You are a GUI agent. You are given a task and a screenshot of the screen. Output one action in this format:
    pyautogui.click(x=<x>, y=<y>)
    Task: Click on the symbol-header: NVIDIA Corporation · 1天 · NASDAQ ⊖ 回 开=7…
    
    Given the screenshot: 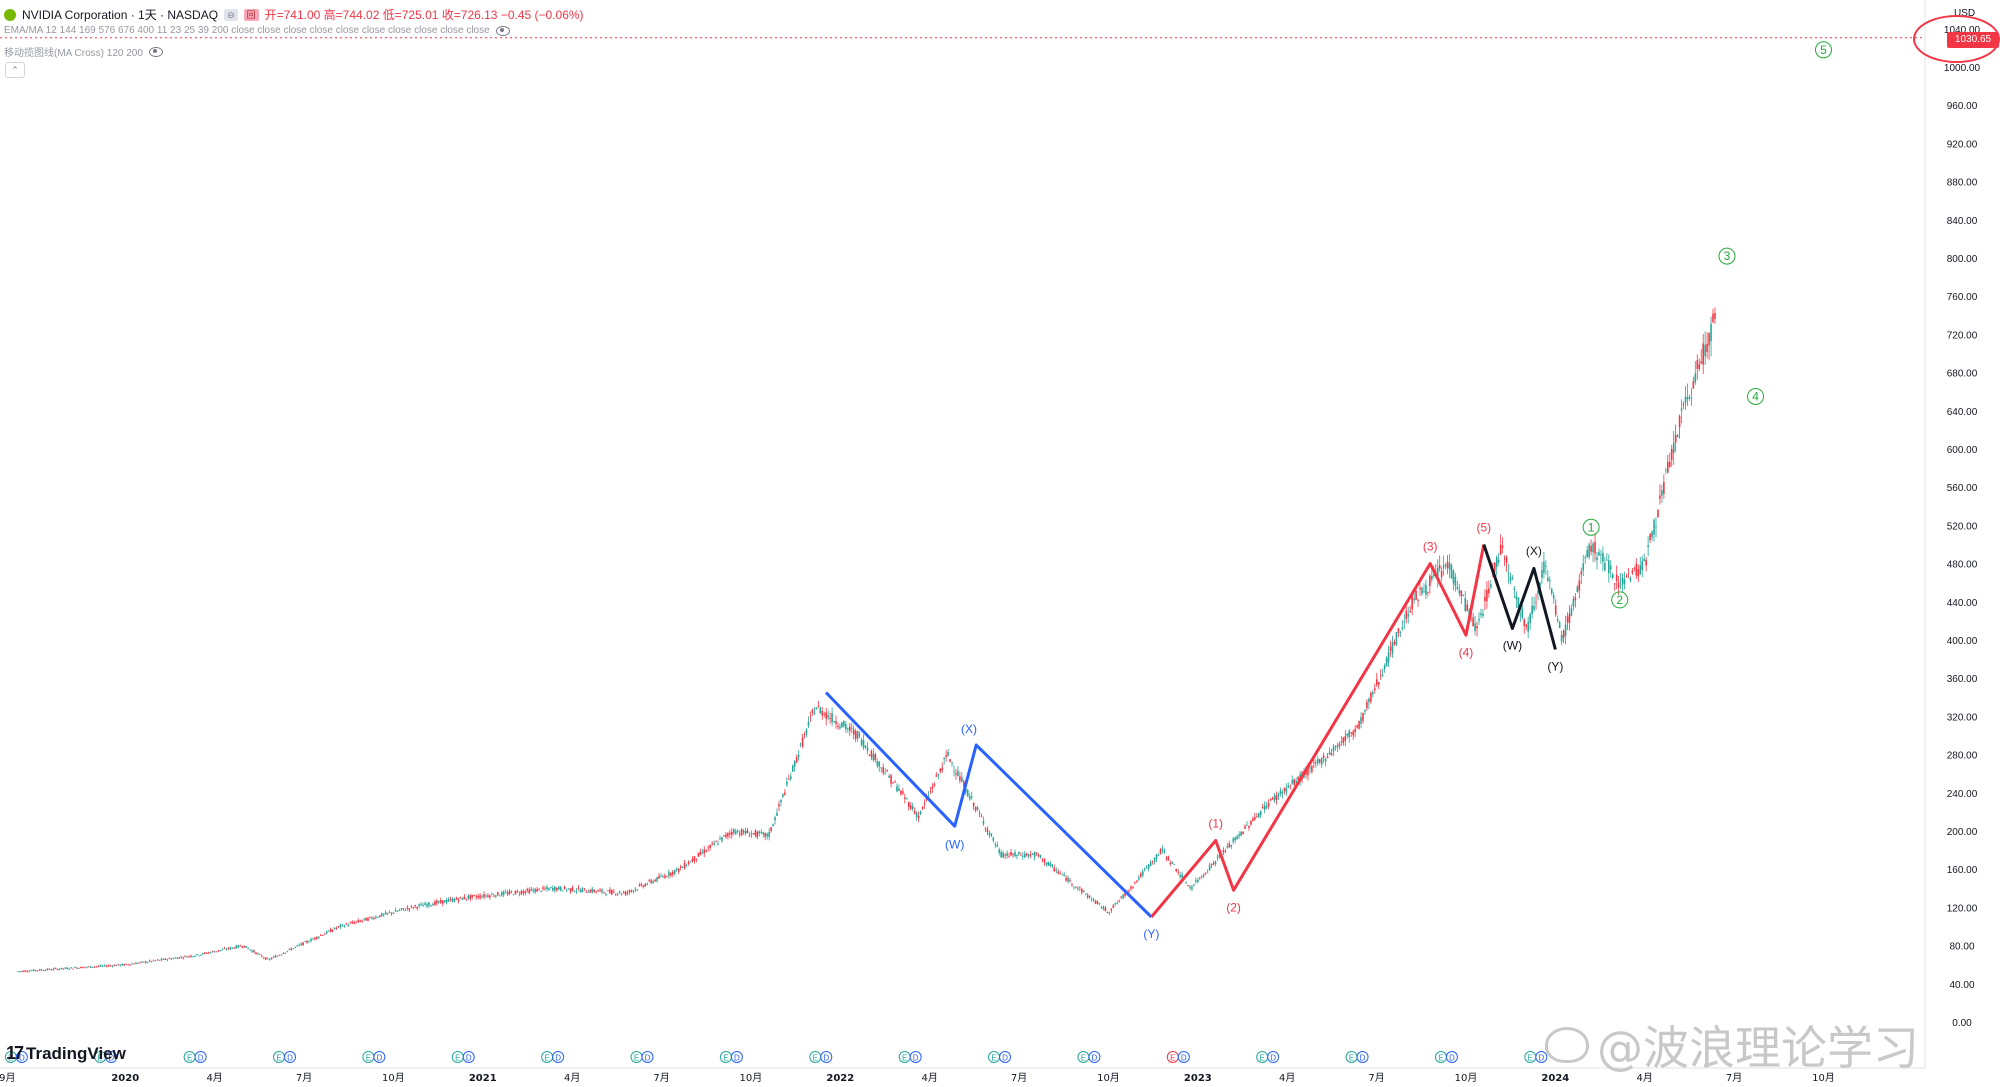 What is the action you would take?
    pyautogui.click(x=294, y=14)
    